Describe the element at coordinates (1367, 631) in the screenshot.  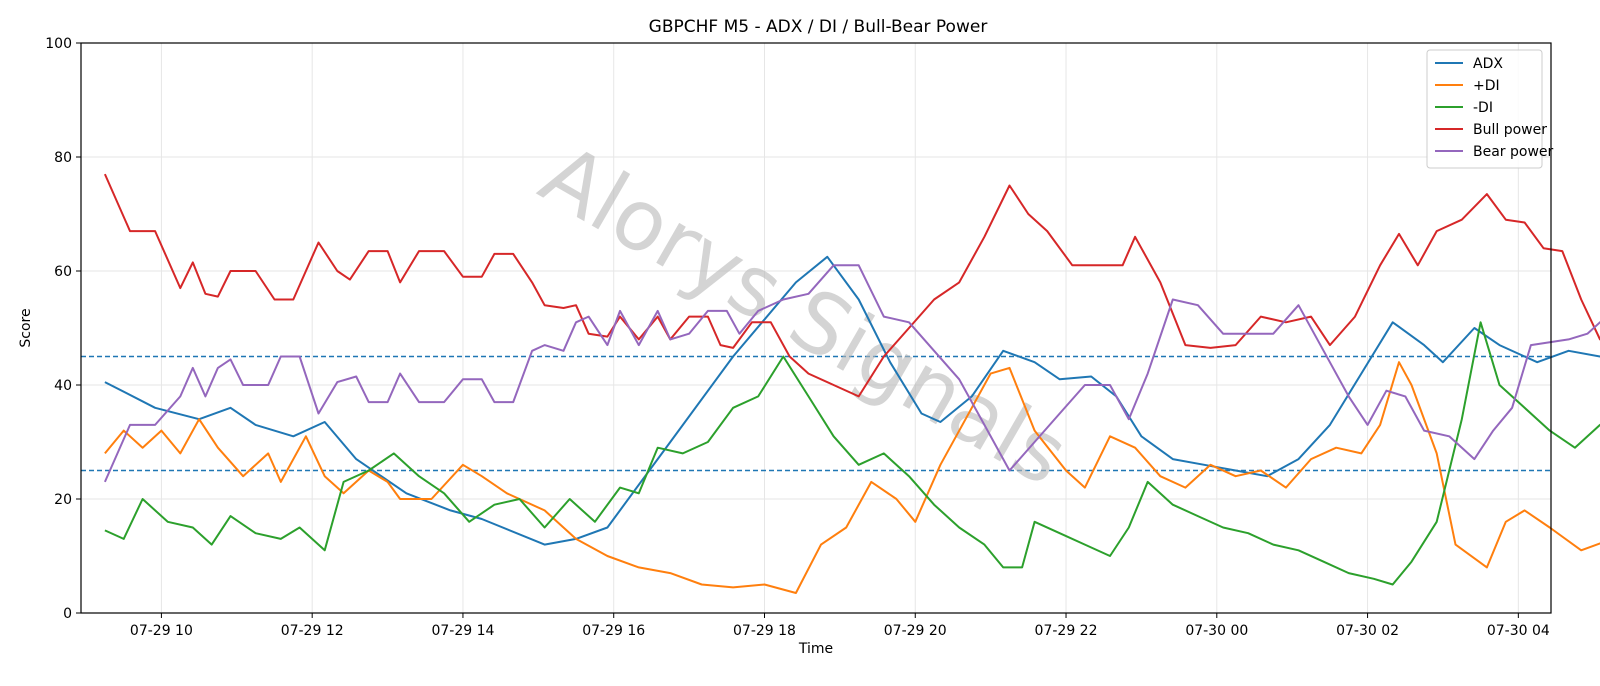
I see `x-tick-label: 07-30 02` at that location.